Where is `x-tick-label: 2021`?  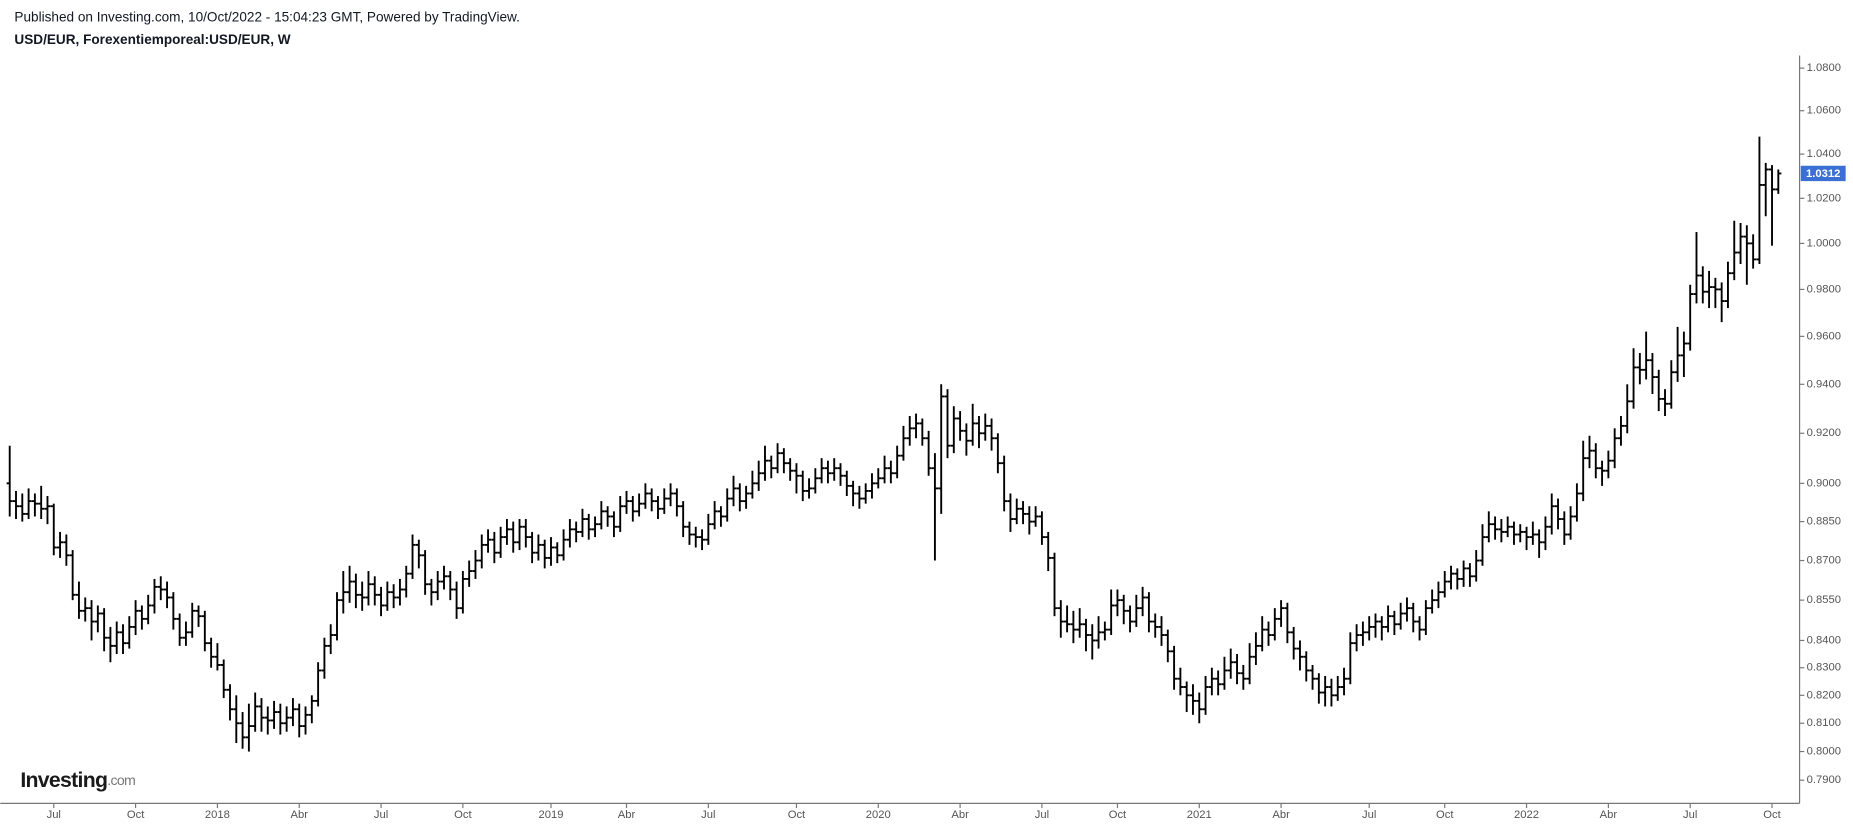 x-tick-label: 2021 is located at coordinates (1199, 815).